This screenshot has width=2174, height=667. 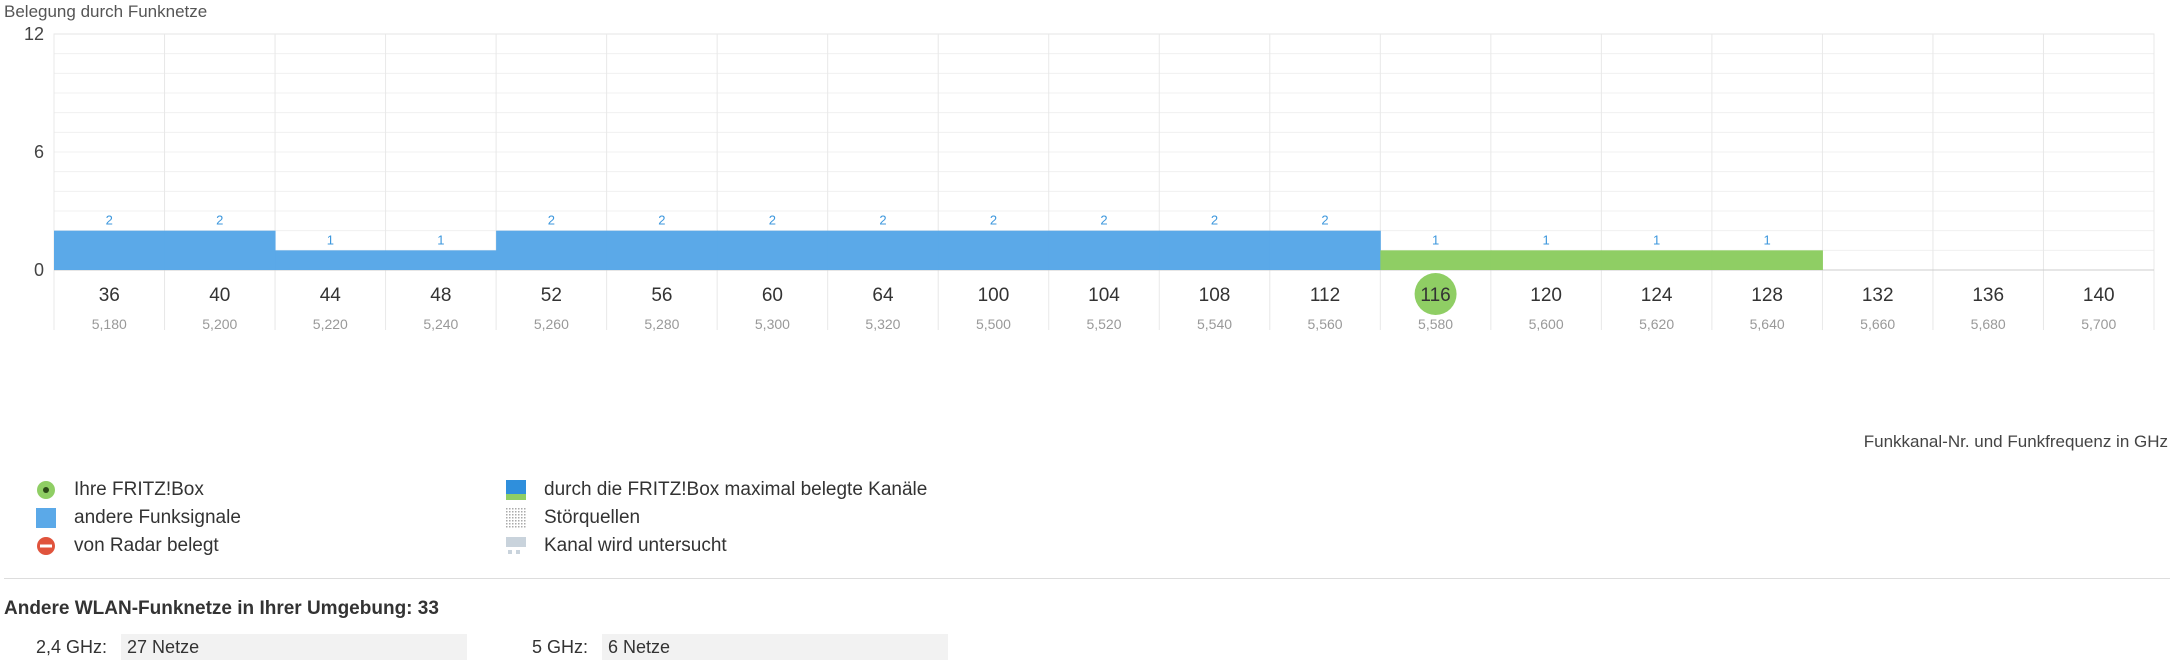 What do you see at coordinates (46, 490) in the screenshot?
I see `fritzbox-icon` at bounding box center [46, 490].